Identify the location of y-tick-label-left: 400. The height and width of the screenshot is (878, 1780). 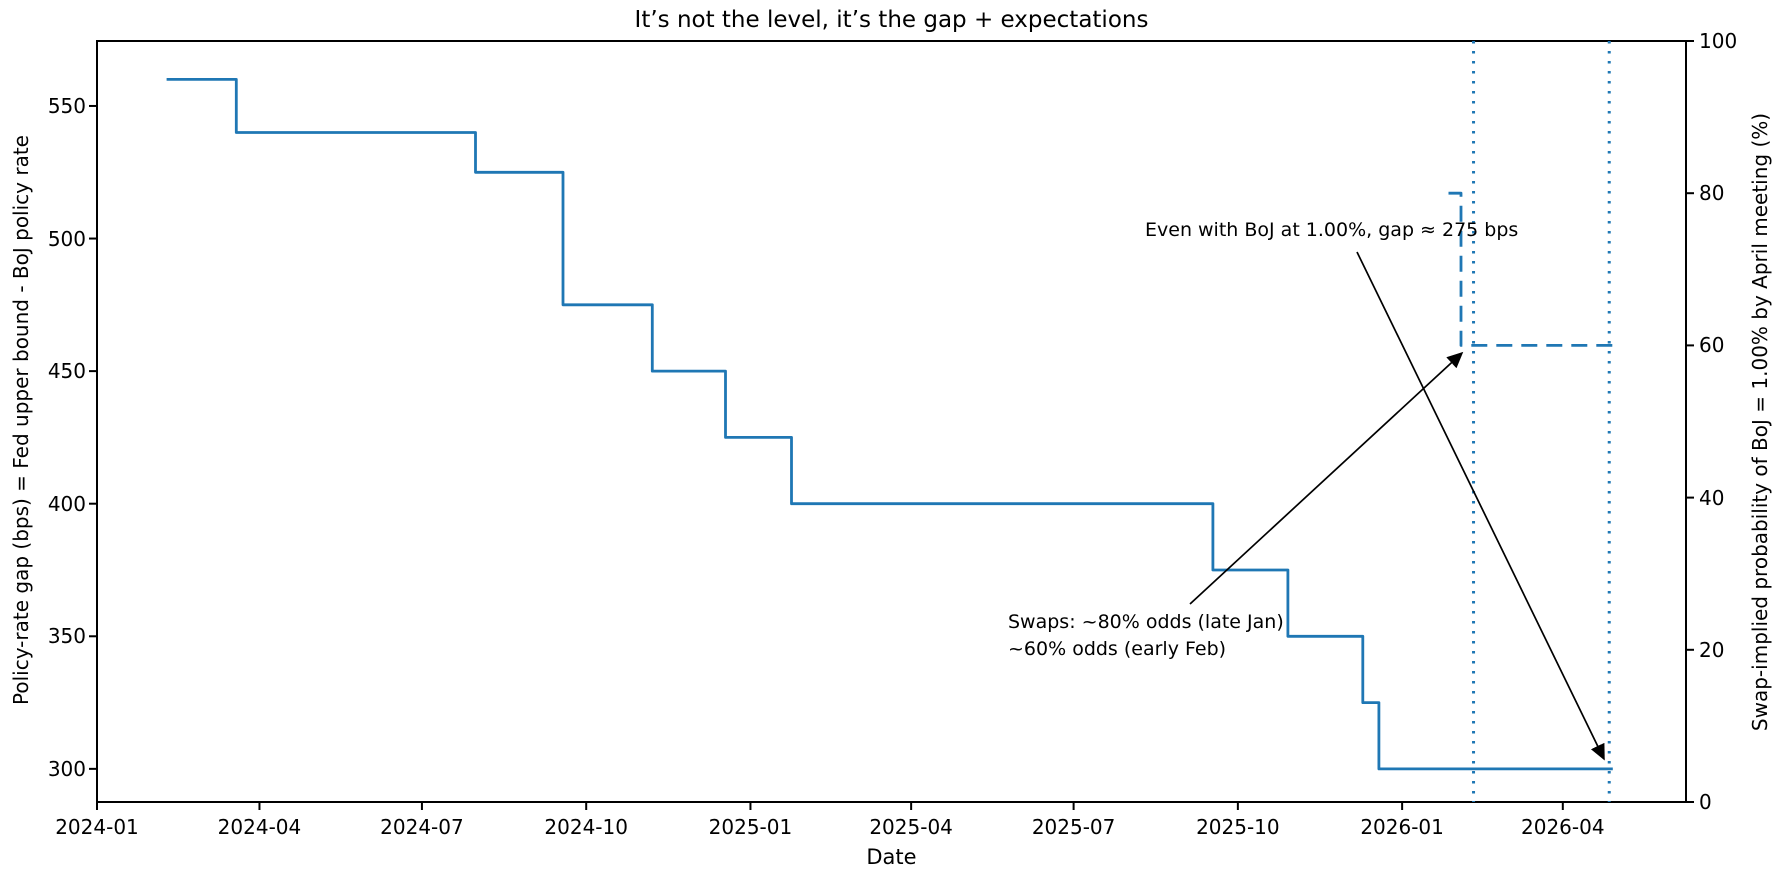
(66, 503).